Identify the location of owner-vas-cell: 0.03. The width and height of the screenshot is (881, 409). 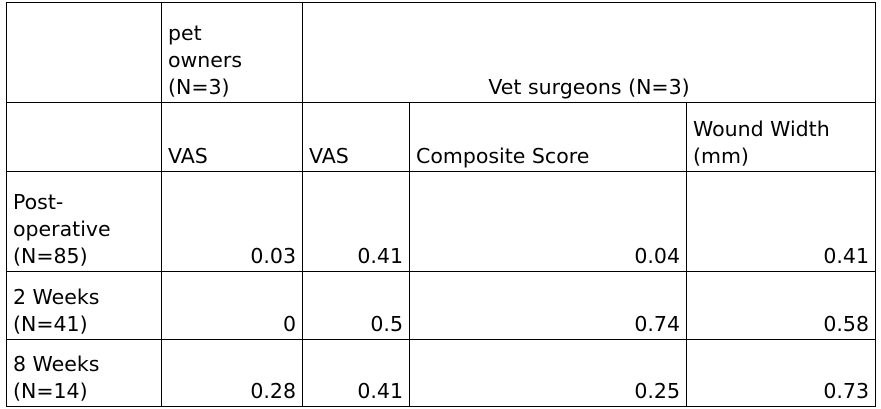
(232, 221).